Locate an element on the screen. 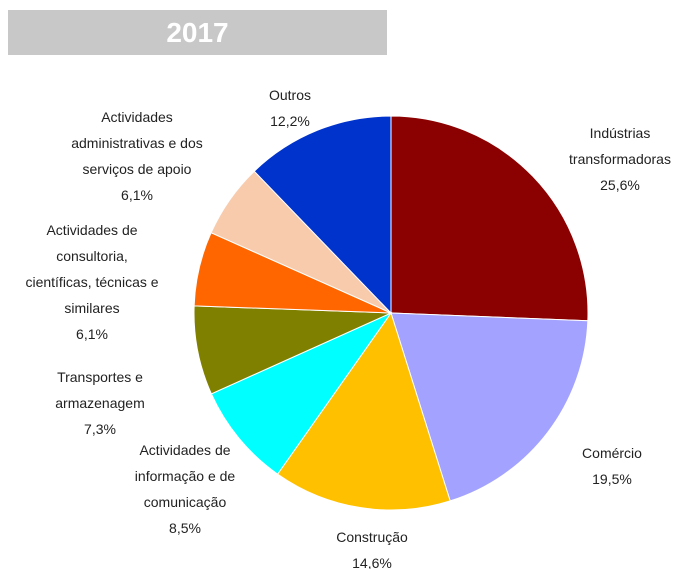  category-label: Construção is located at coordinates (372, 537).